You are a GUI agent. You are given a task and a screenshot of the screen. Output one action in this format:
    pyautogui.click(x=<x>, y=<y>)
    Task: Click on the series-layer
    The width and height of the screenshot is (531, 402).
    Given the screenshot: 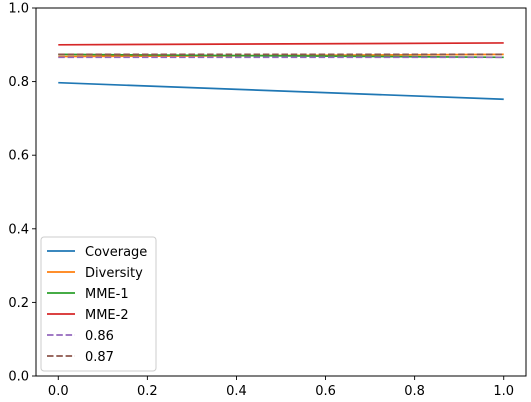 What is the action you would take?
    pyautogui.click(x=281, y=71)
    